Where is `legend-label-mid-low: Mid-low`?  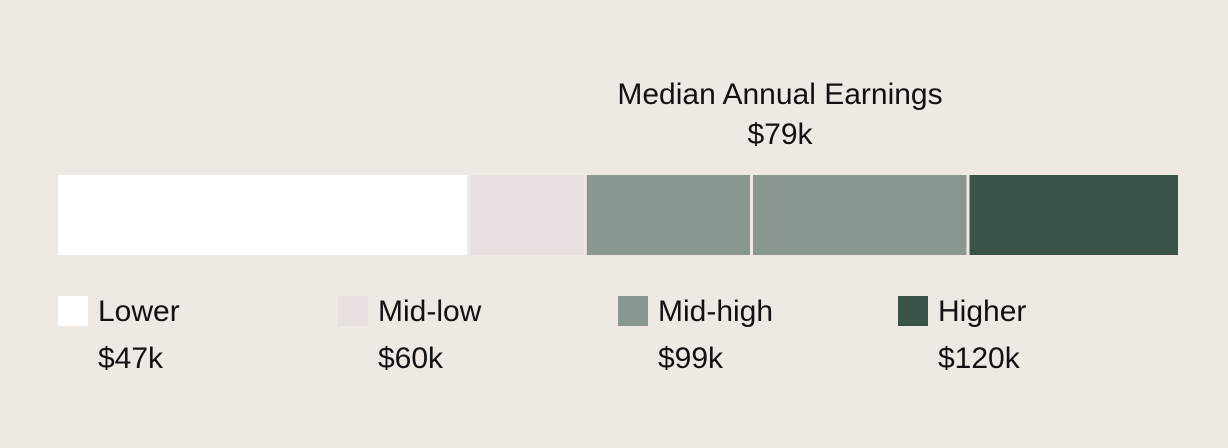 legend-label-mid-low: Mid-low is located at coordinates (430, 311).